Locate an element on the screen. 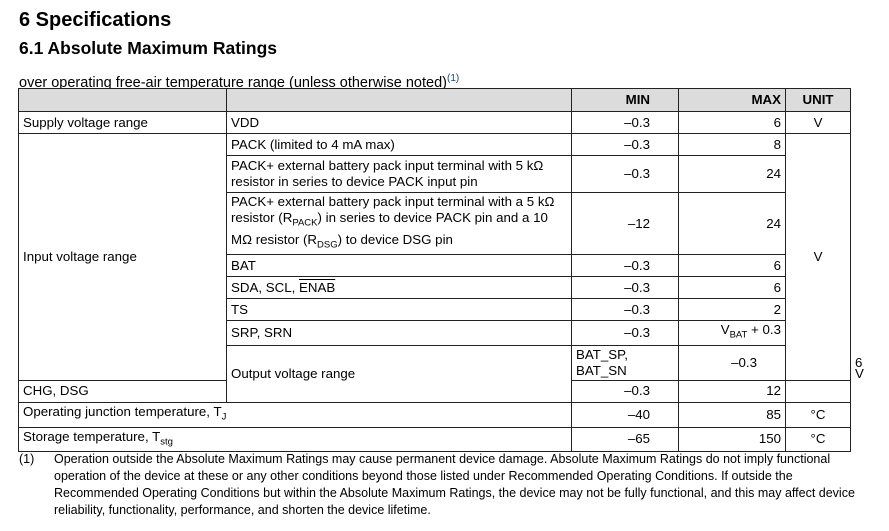 This screenshot has width=889, height=531. pin-cell: VDD is located at coordinates (399, 122).